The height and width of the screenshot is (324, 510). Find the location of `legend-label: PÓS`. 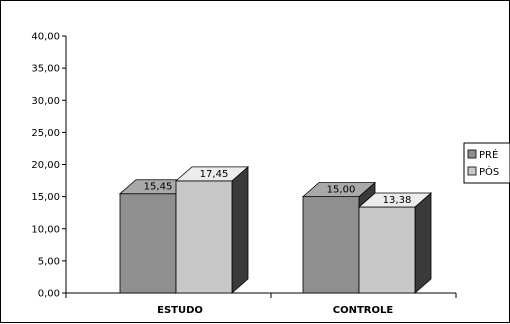

legend-label: PÓS is located at coordinates (489, 171).